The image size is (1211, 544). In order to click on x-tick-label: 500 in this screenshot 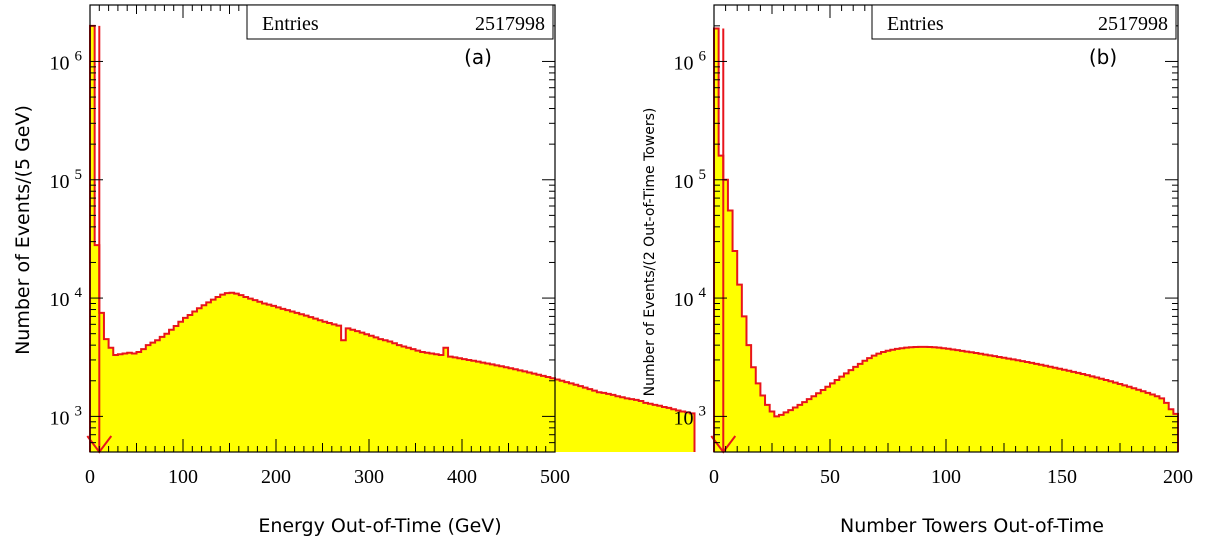, I will do `click(555, 477)`.